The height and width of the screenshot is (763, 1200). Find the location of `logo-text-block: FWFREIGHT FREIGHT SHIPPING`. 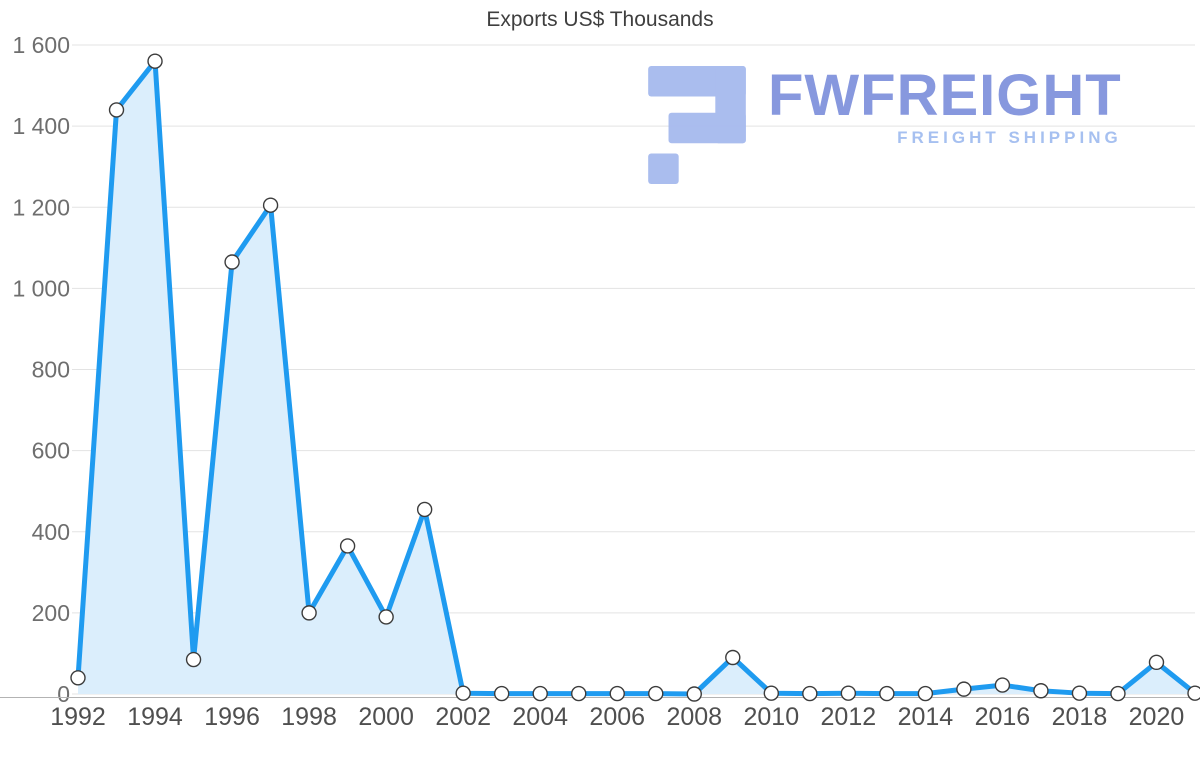

logo-text-block: FWFREIGHT FREIGHT SHIPPING is located at coordinates (945, 107).